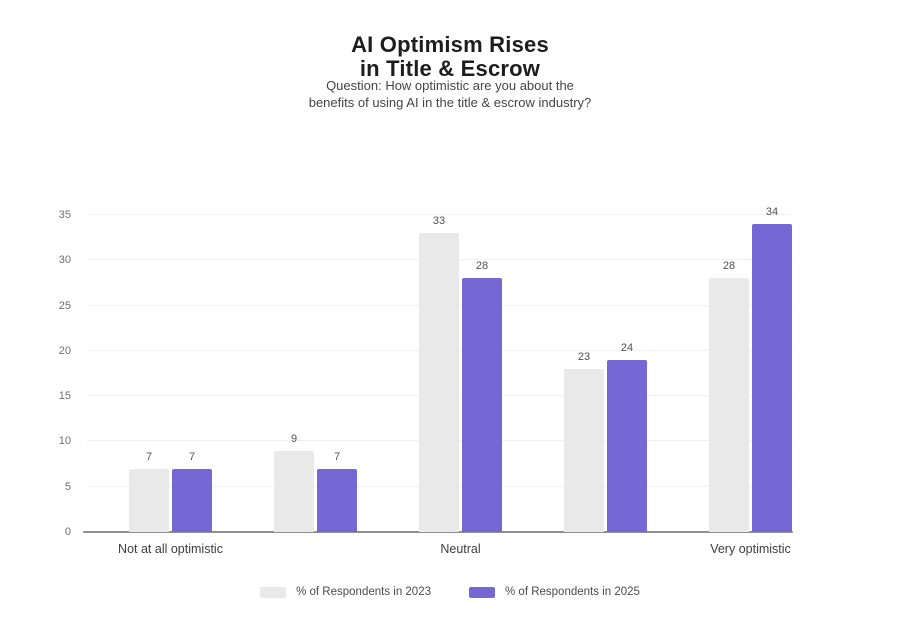 The image size is (900, 630). What do you see at coordinates (572, 592) in the screenshot?
I see `legend-label-2025: % of Respondents in 2025` at bounding box center [572, 592].